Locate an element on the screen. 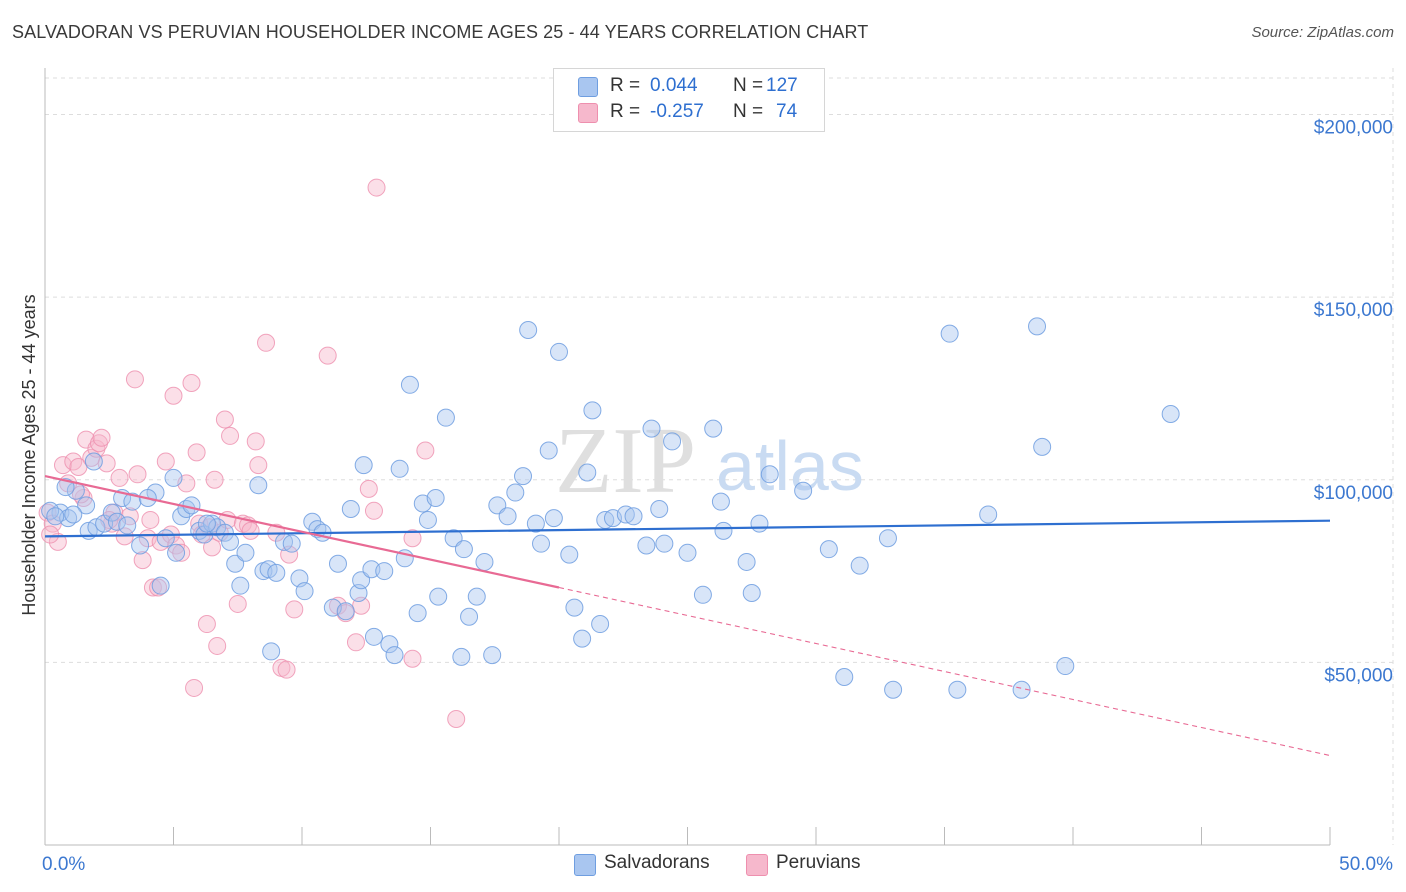  r-value: 0.044 is located at coordinates (674, 85).